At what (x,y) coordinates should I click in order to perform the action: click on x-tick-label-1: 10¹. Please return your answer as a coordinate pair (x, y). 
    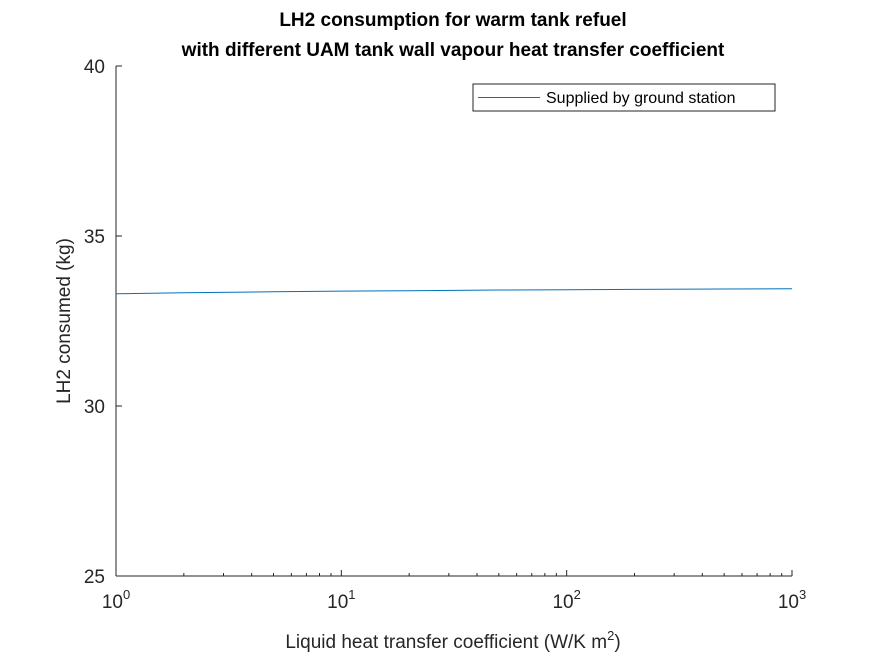
    Looking at the image, I should click on (341, 600).